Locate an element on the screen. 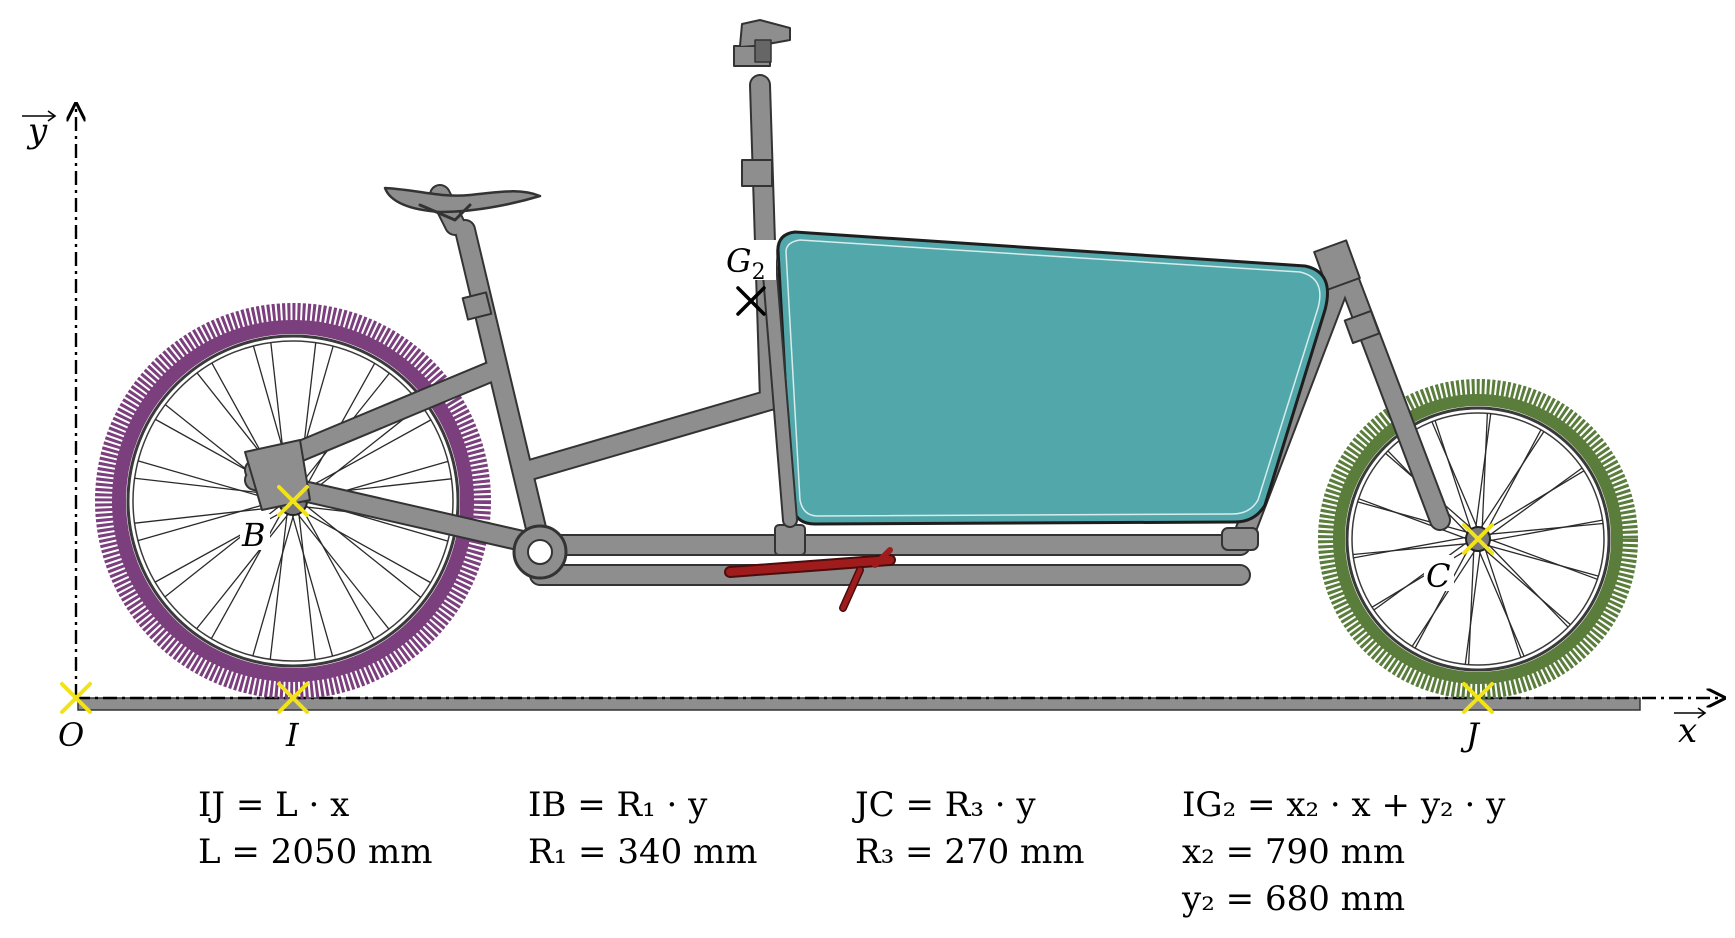  formula-ig2-vector: IG₂ = x₂ · x + y₂ · y is located at coordinates (1344, 805).